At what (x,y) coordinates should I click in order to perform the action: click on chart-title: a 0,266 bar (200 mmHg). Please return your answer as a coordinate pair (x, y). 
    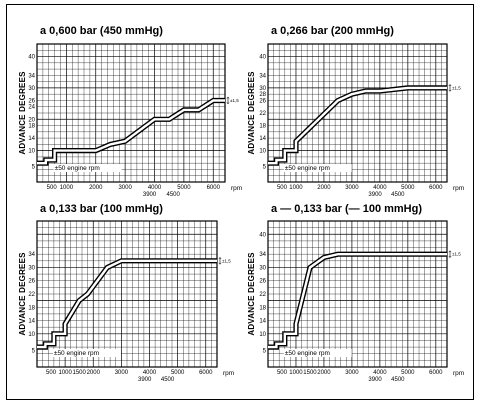
    Looking at the image, I should click on (332, 31).